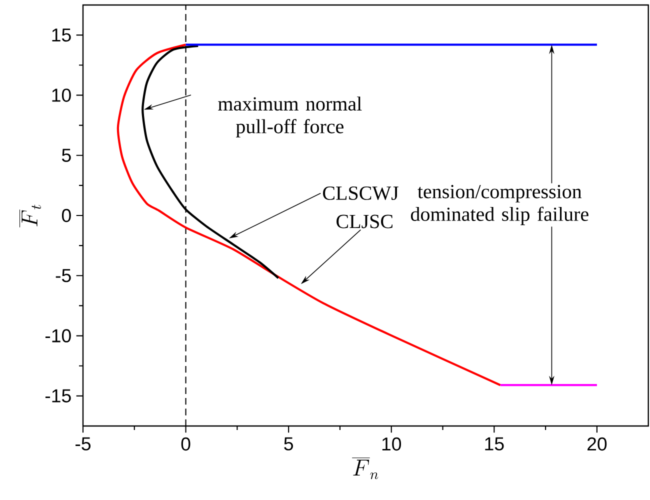 This screenshot has width=650, height=500. Describe the element at coordinates (360, 193) in the screenshot. I see `annotation: CLSCWJ` at that location.